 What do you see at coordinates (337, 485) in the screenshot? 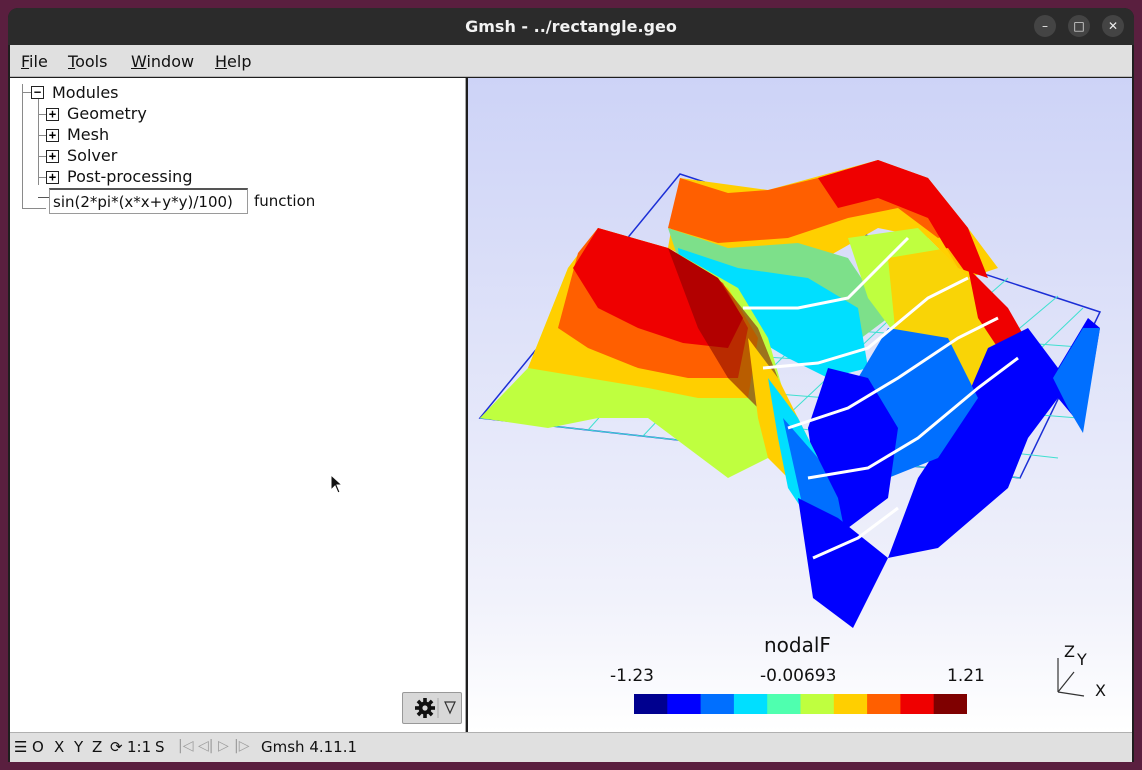
I see `mouse-cursor-icon` at bounding box center [337, 485].